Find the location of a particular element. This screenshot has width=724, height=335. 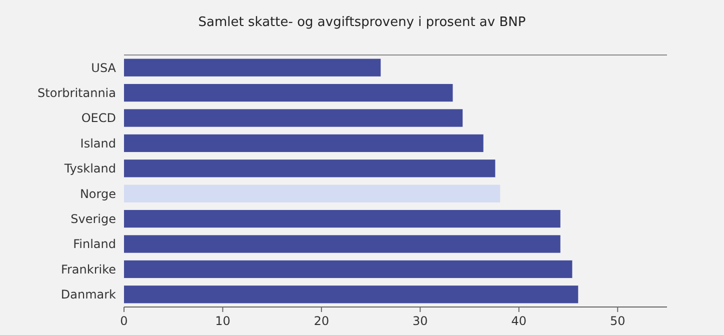

x-tick-label: 10 is located at coordinates (222, 321).